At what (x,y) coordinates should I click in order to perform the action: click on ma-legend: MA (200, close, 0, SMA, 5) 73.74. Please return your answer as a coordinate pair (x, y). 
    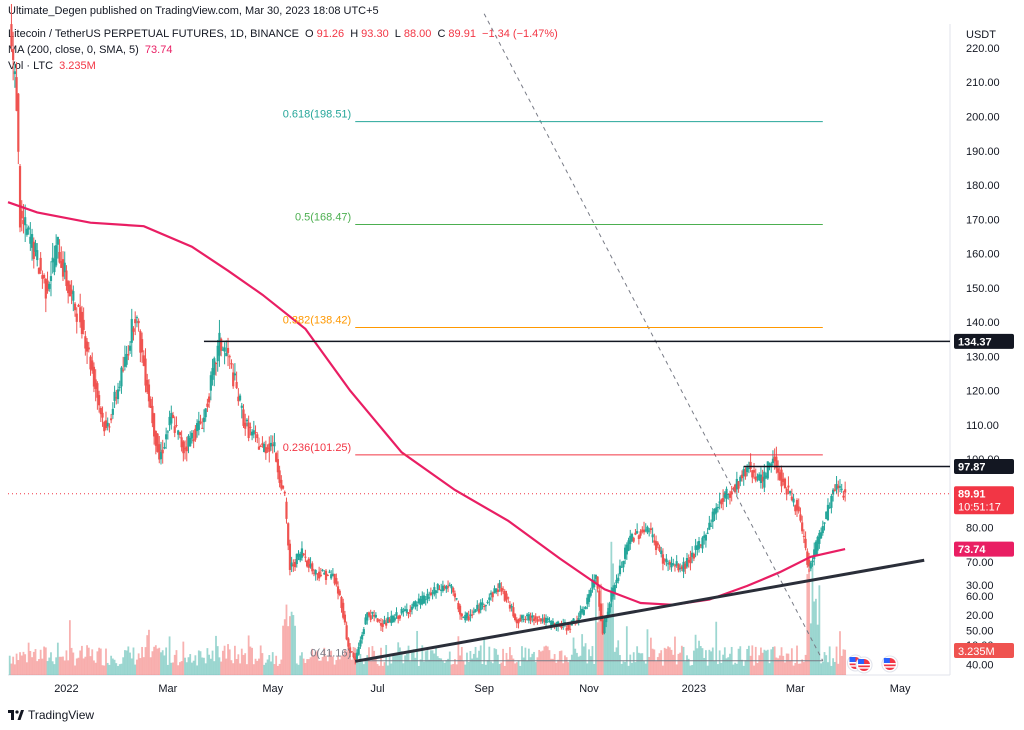
    Looking at the image, I should click on (91, 50).